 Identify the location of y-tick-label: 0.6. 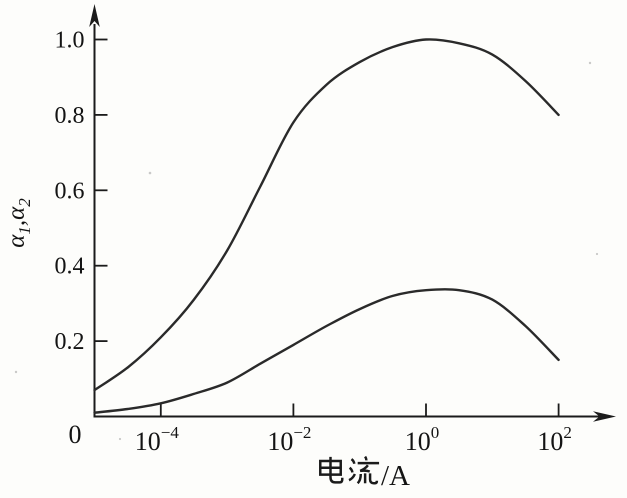
(70, 191).